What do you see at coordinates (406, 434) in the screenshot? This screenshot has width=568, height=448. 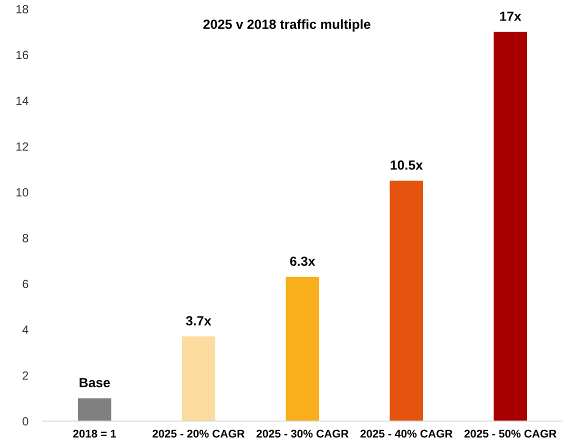 I see `x-tick-label: 2025 - 40% CAGR` at bounding box center [406, 434].